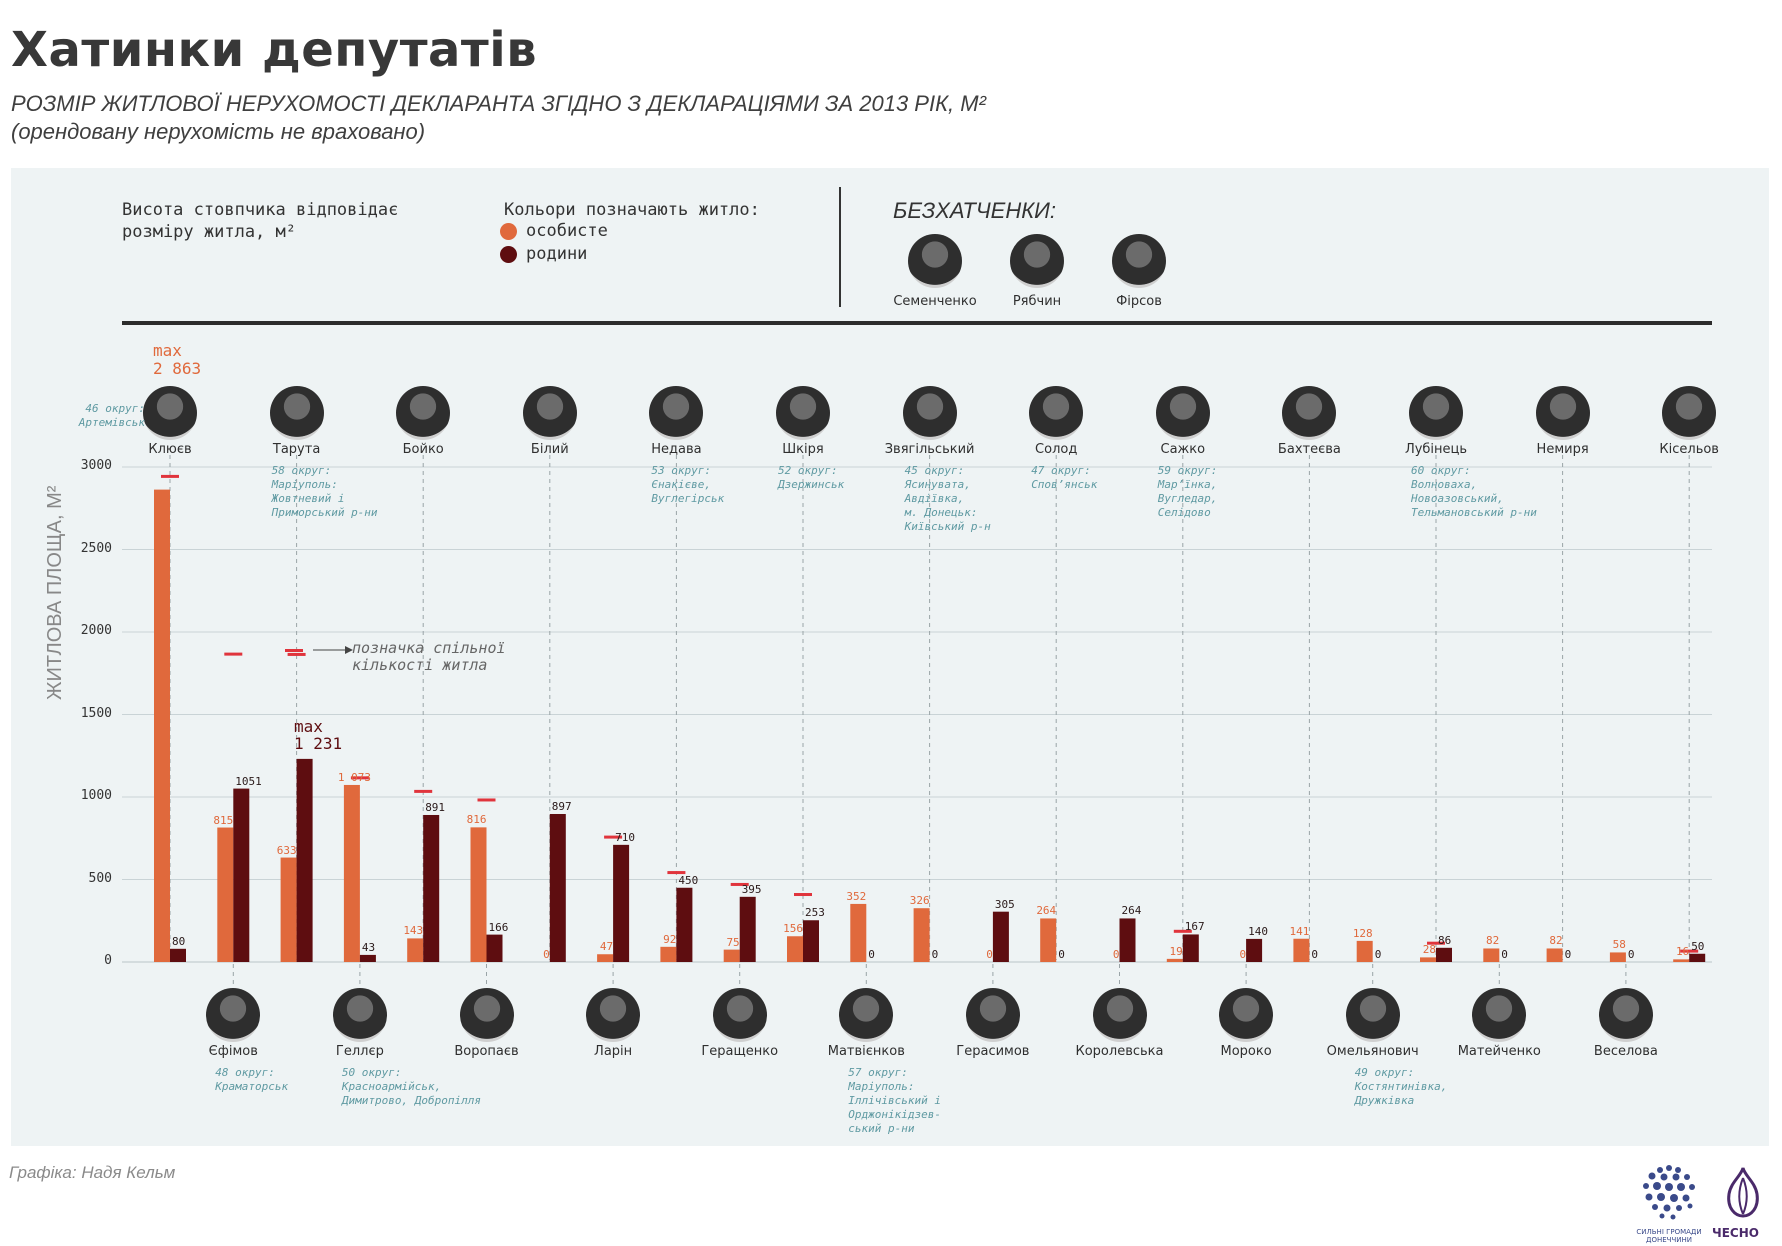 The image size is (1782, 1246). Describe the element at coordinates (1631, 954) in the screenshot. I see `value-label-family: 0` at that location.